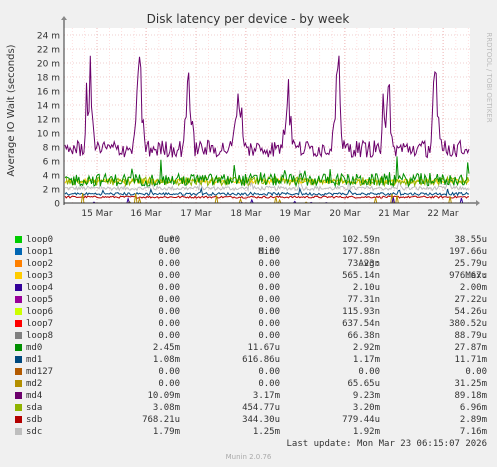 Image resolution: width=497 pixels, height=467 pixels. I want to click on legend-avg: 115.93n, so click(361, 312).